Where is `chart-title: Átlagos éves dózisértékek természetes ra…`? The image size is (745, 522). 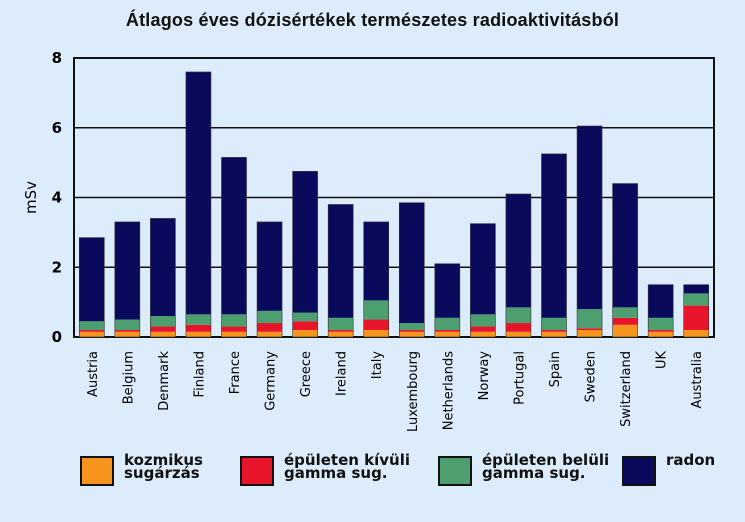
chart-title: Átlagos éves dózisértékek természetes ra… is located at coordinates (372, 20).